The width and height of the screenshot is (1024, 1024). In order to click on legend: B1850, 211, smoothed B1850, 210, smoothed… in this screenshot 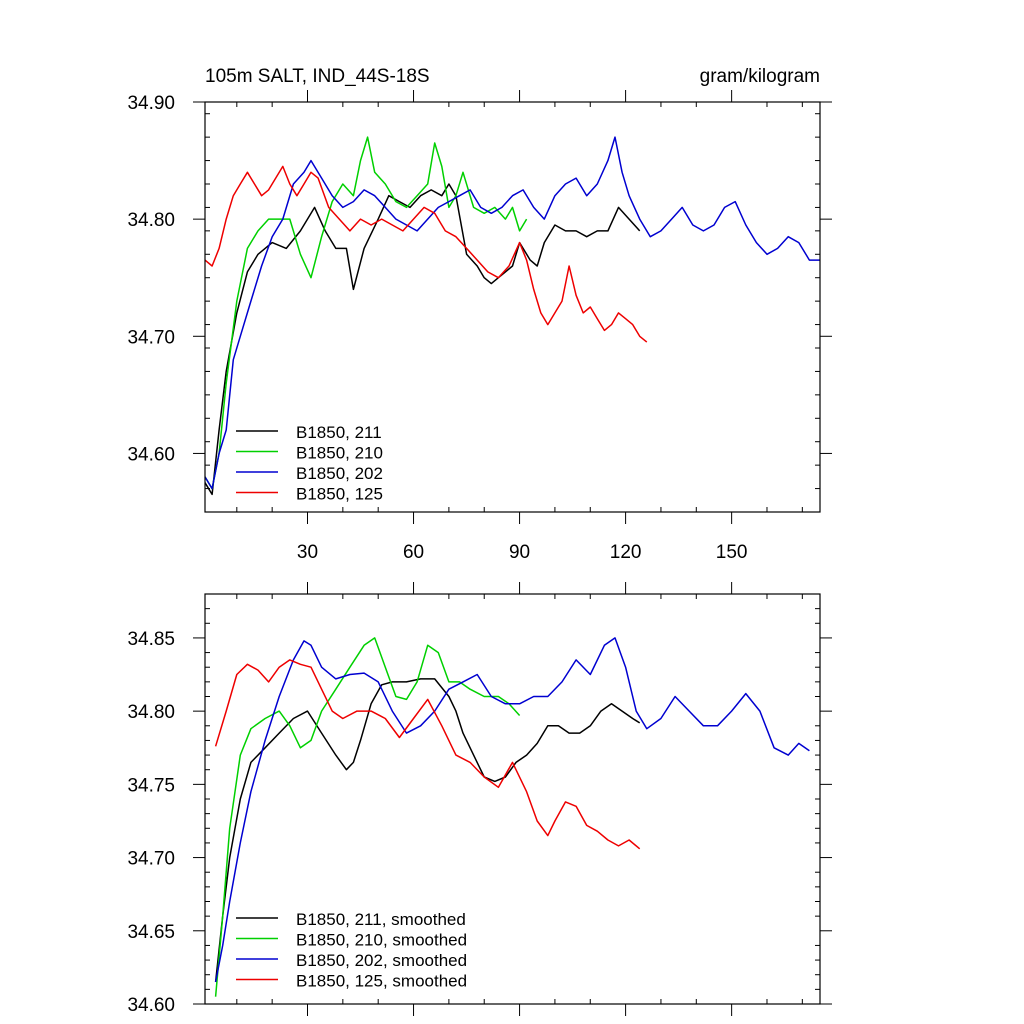, I will do `click(351, 950)`.